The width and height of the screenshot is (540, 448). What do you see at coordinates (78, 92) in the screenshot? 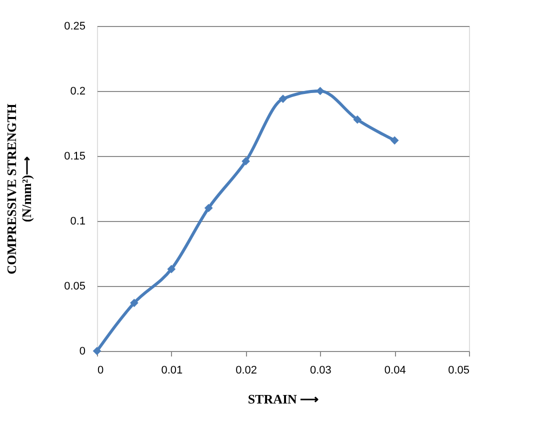
I see `y-tick-label: 0.2` at bounding box center [78, 92].